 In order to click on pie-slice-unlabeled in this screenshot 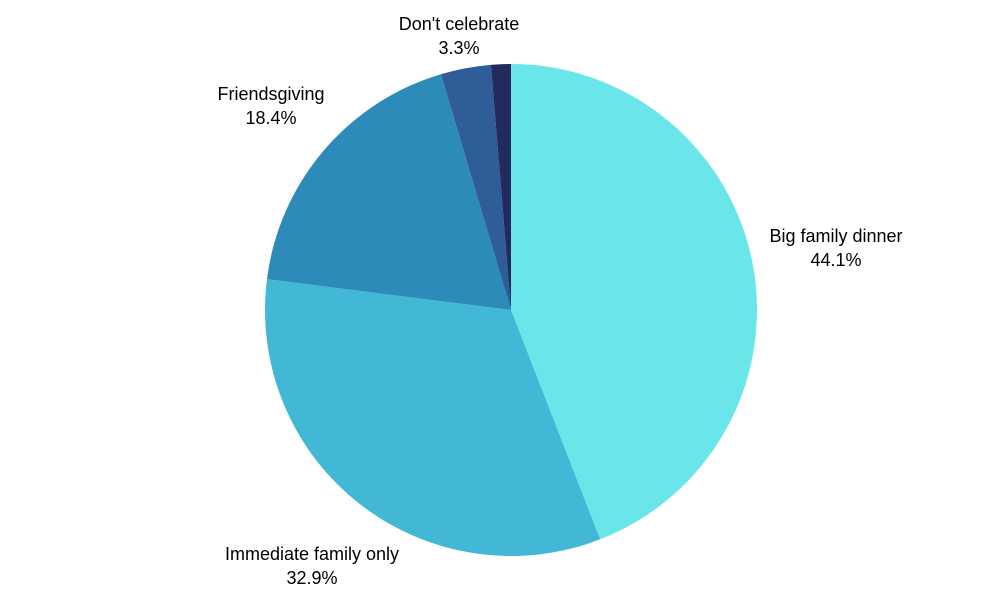, I will do `click(500, 187)`.